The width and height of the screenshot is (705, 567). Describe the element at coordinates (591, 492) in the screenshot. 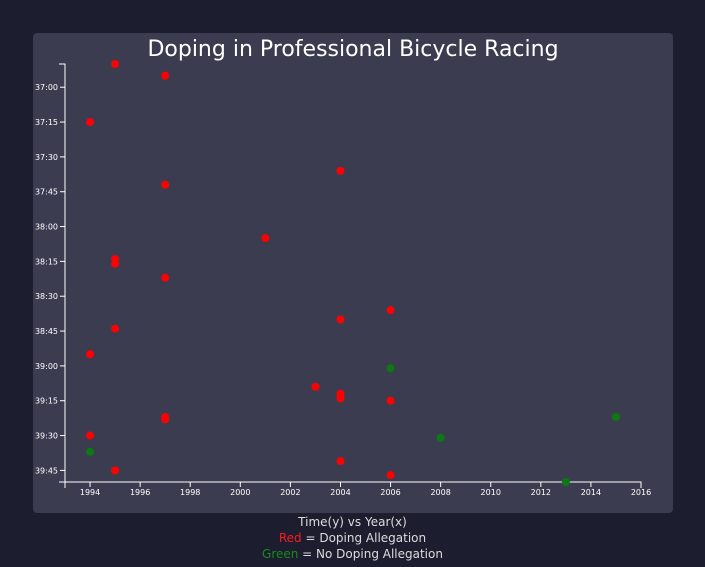

I see `x-tick-label: 2014` at that location.